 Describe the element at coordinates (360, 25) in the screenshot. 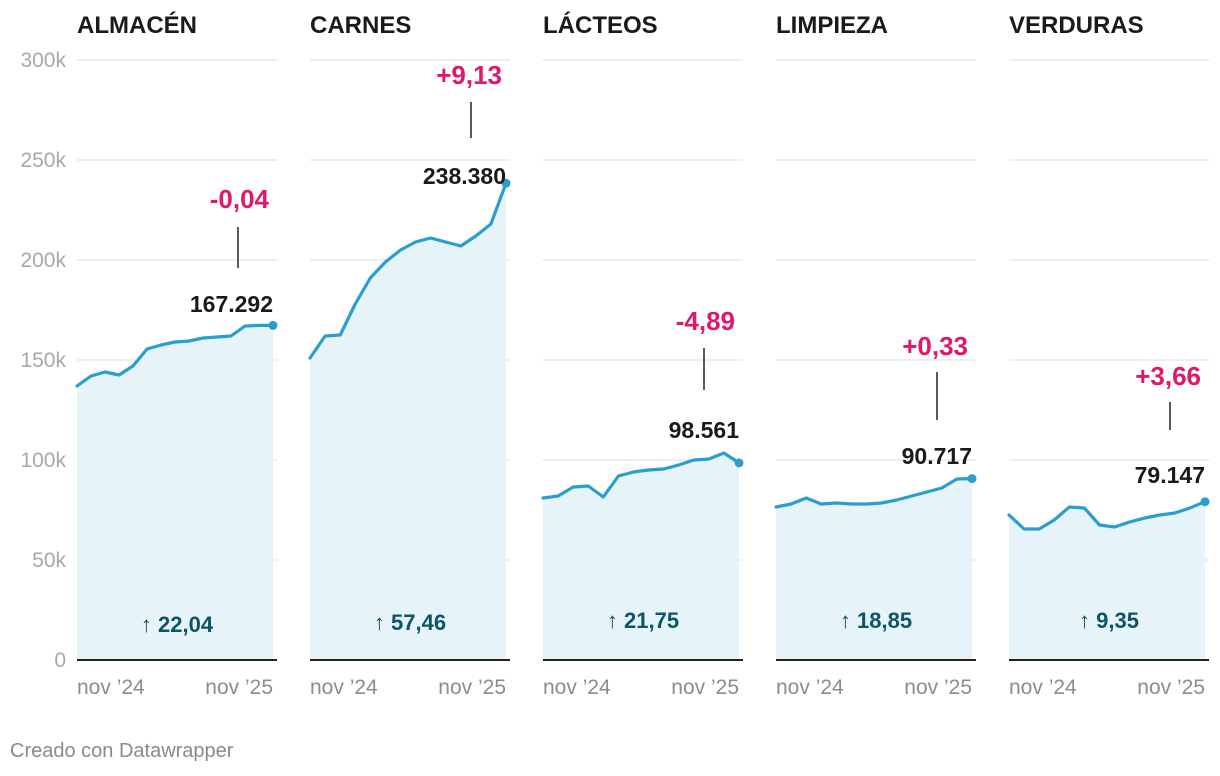

I see `panel-title: CARNES` at that location.